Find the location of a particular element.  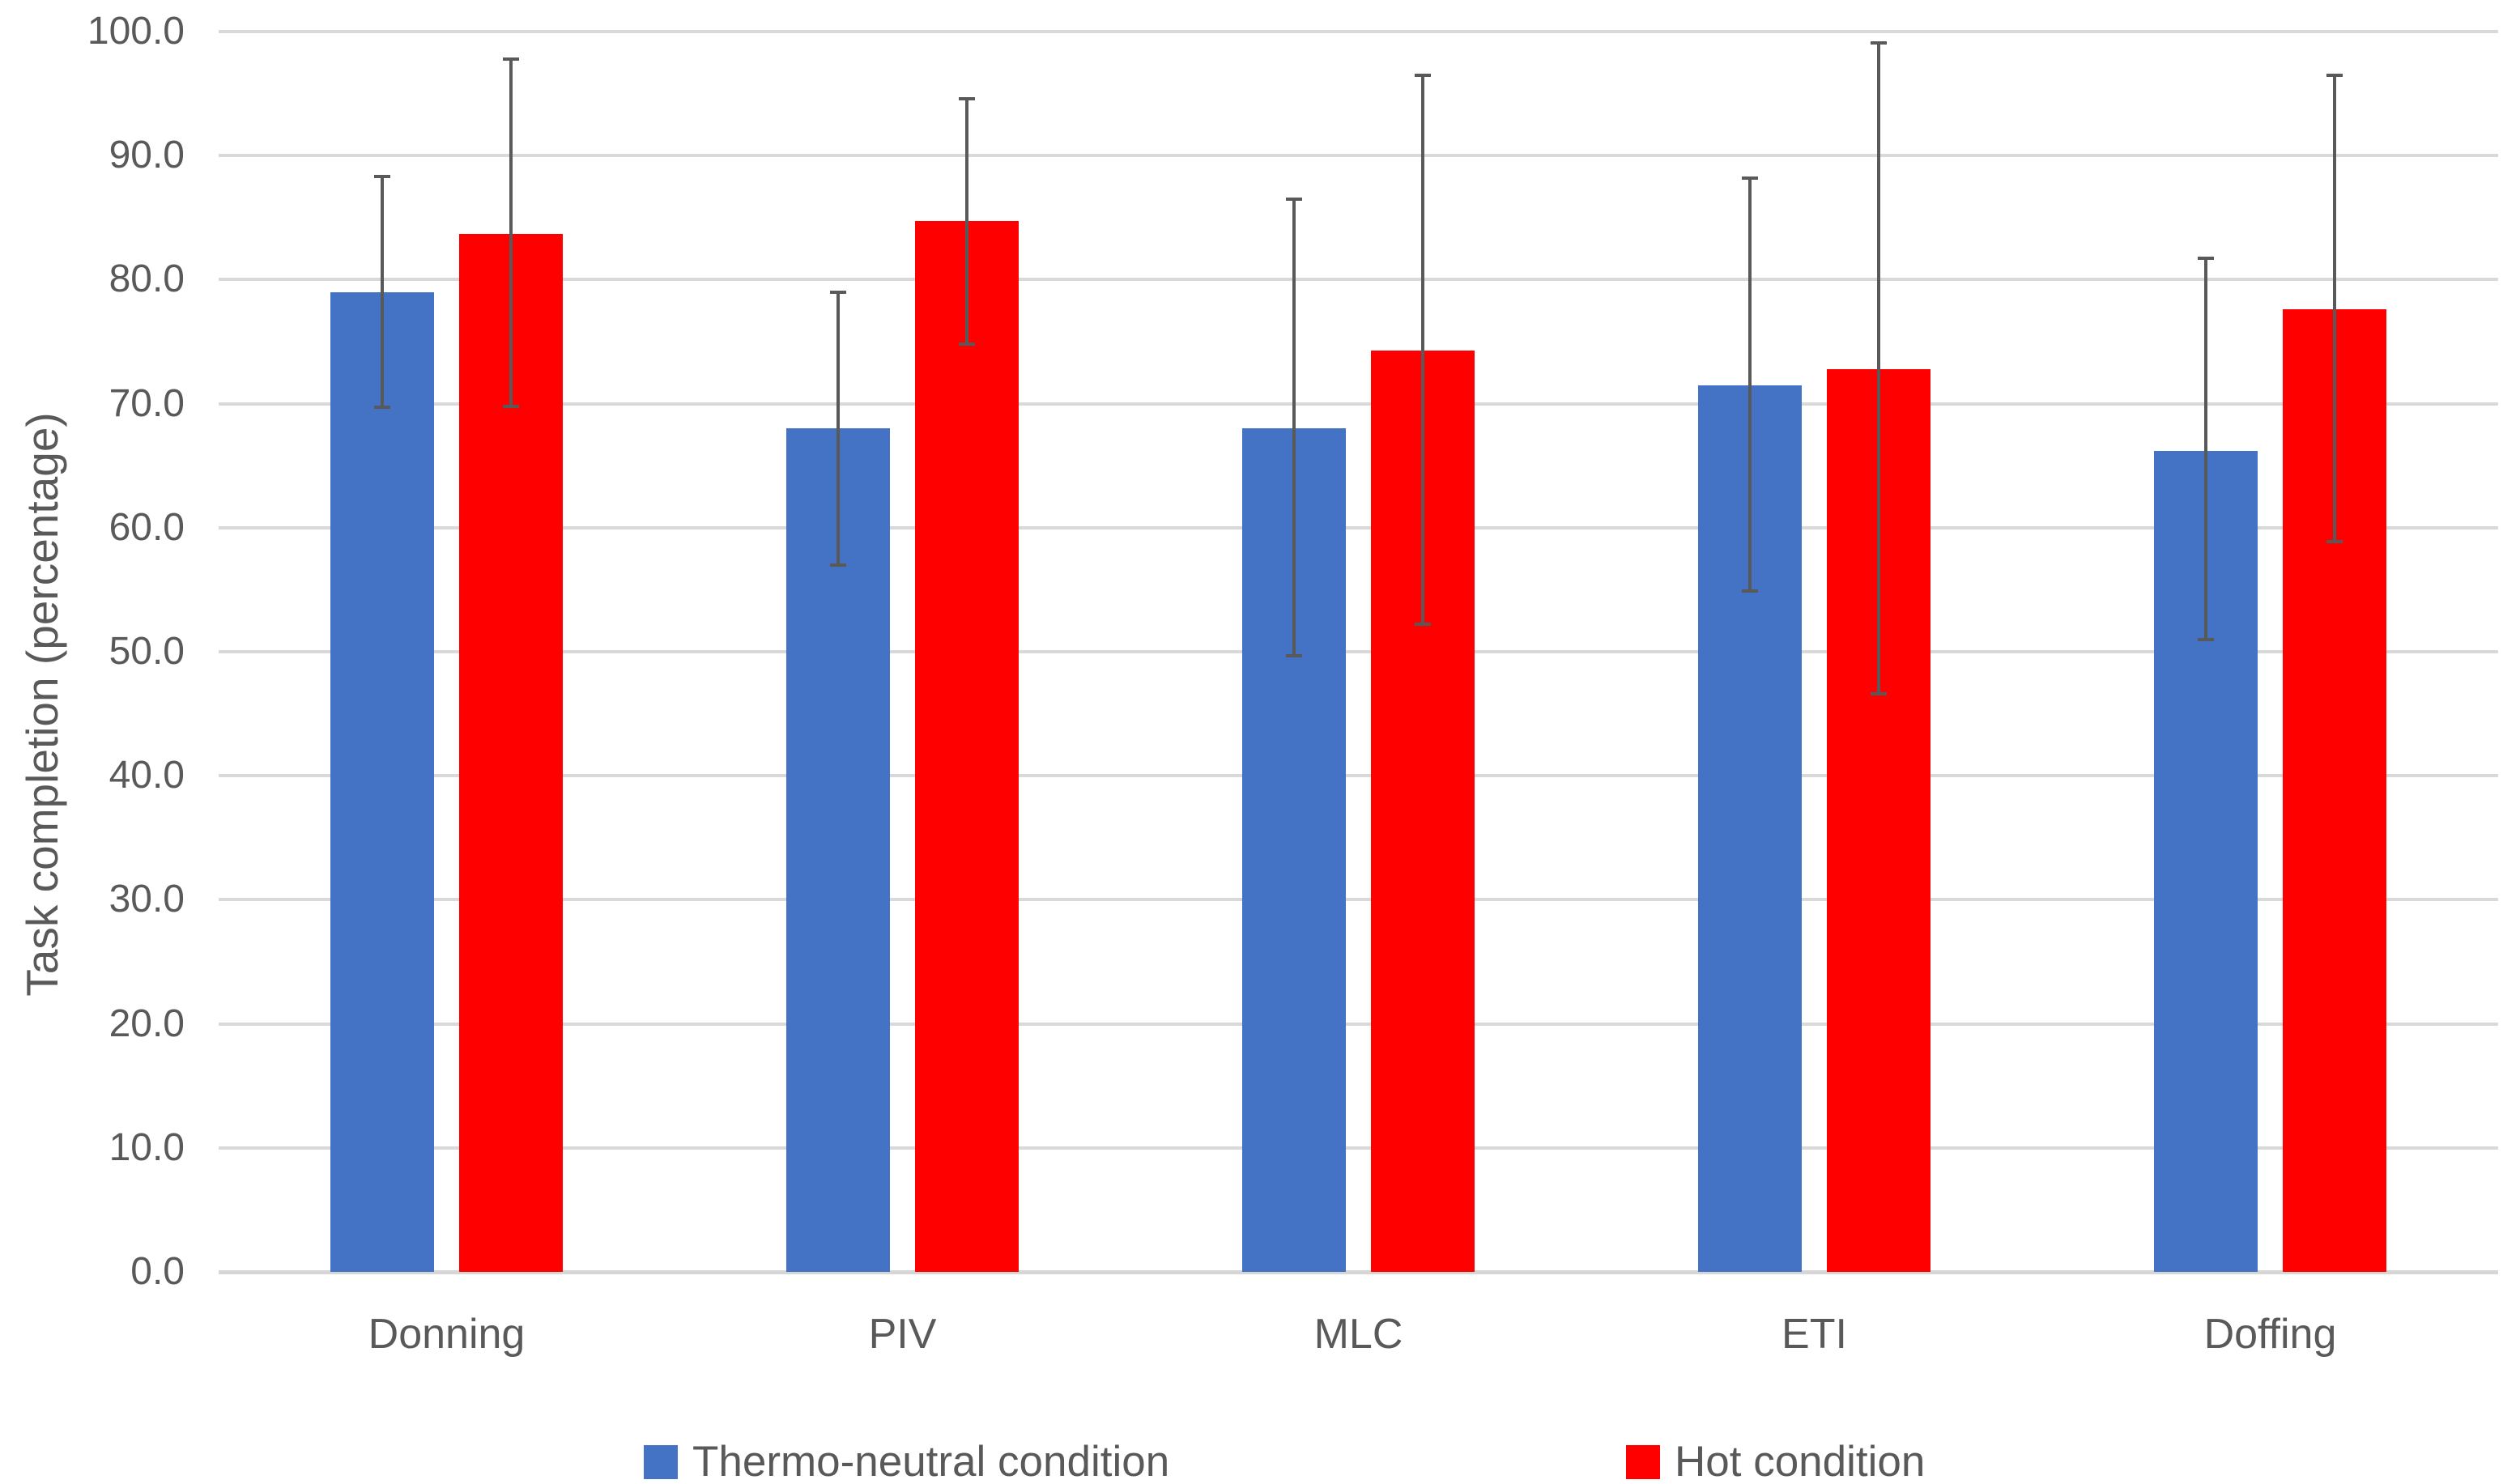

legend-item-hot: Hot condition is located at coordinates (1775, 1461).